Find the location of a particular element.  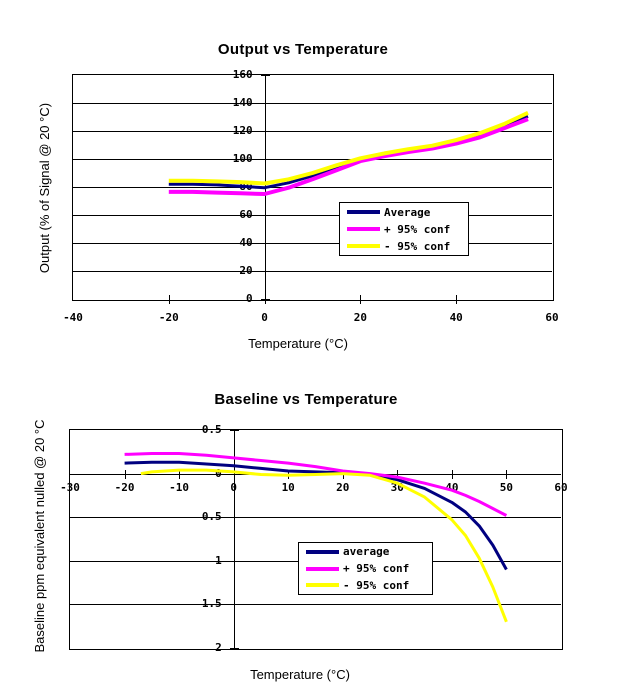

y-tick-label: 100 is located at coordinates (242, 158).